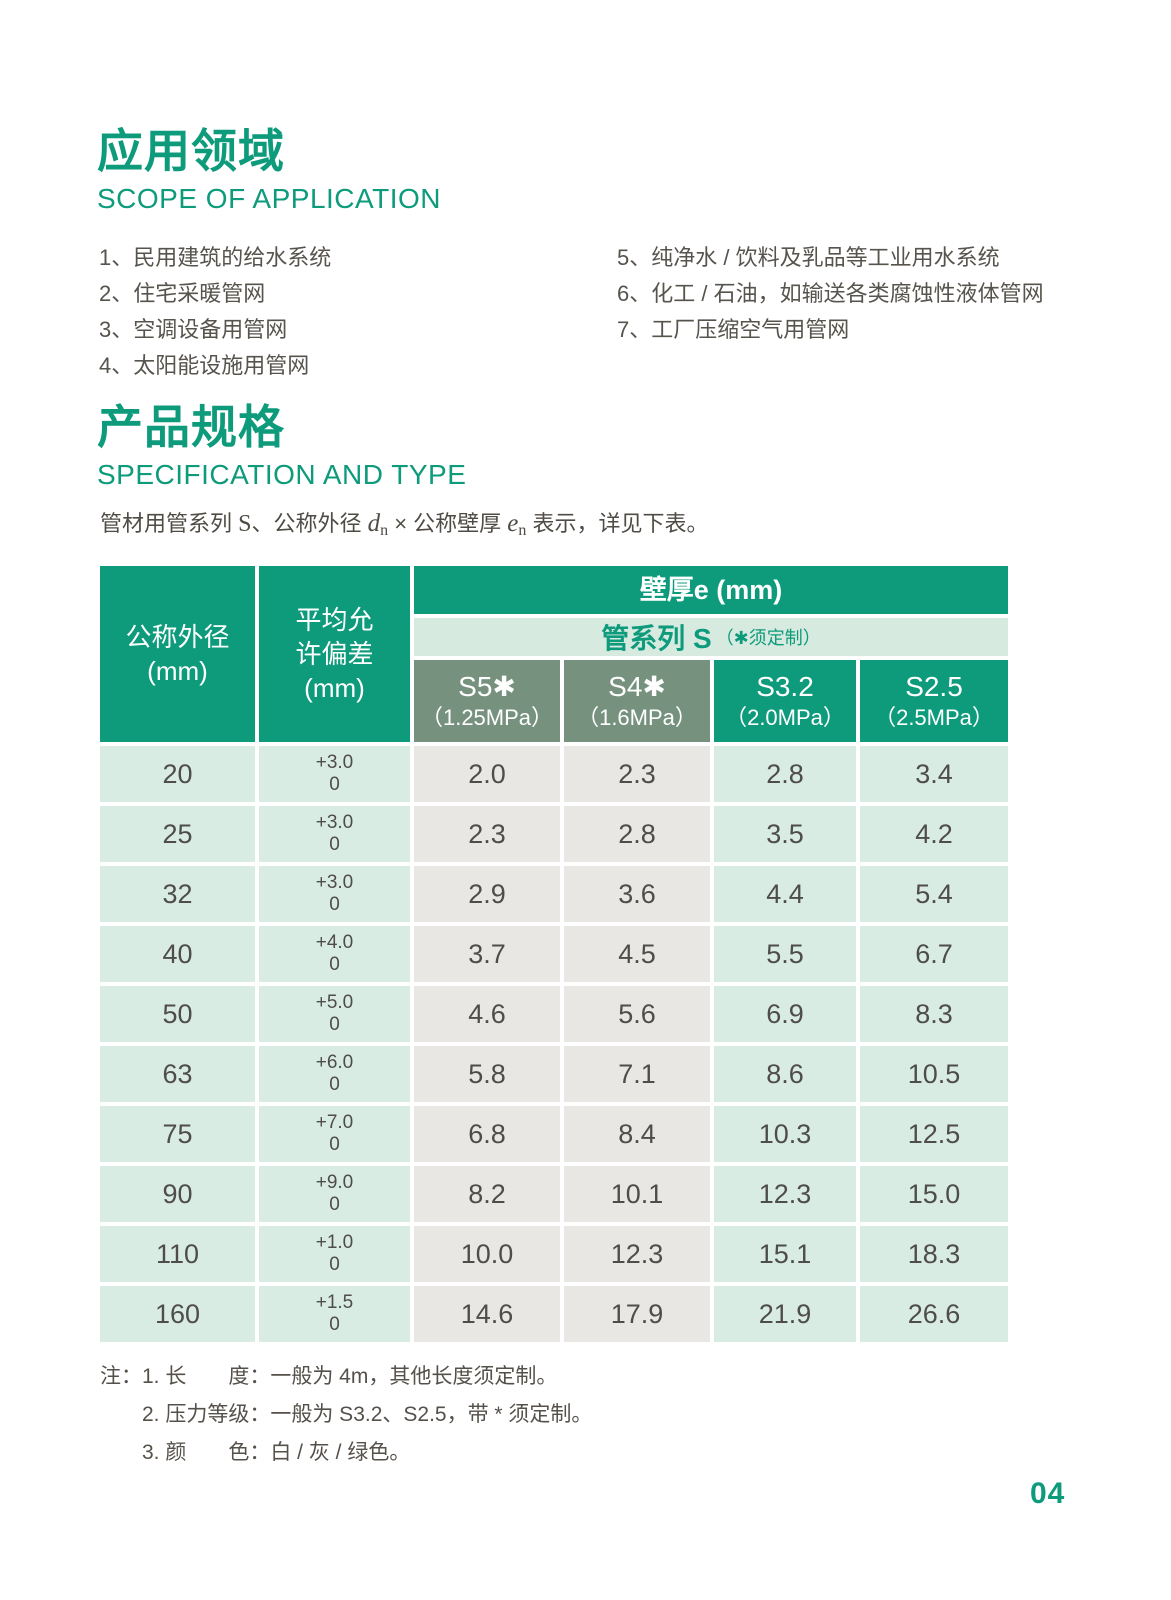  Describe the element at coordinates (276, 1452) in the screenshot. I see `note-item: 3. 颜 色：白 / 灰 / 绿色。` at that location.